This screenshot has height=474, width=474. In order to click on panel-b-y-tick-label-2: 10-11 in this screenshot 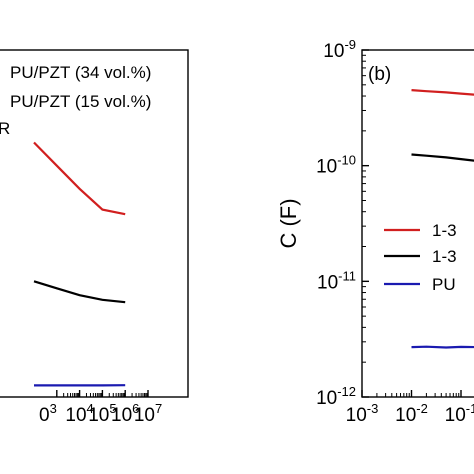, I will do `click(336, 280)`.